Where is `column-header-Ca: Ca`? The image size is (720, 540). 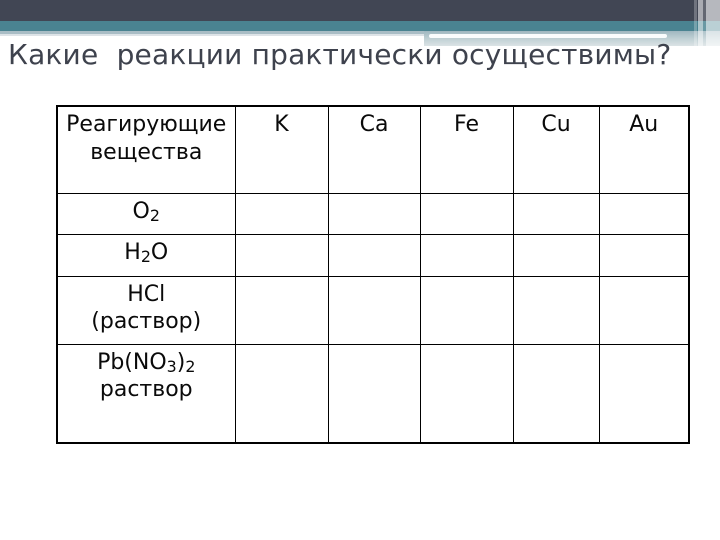
column-header-Ca: Ca is located at coordinates (374, 149).